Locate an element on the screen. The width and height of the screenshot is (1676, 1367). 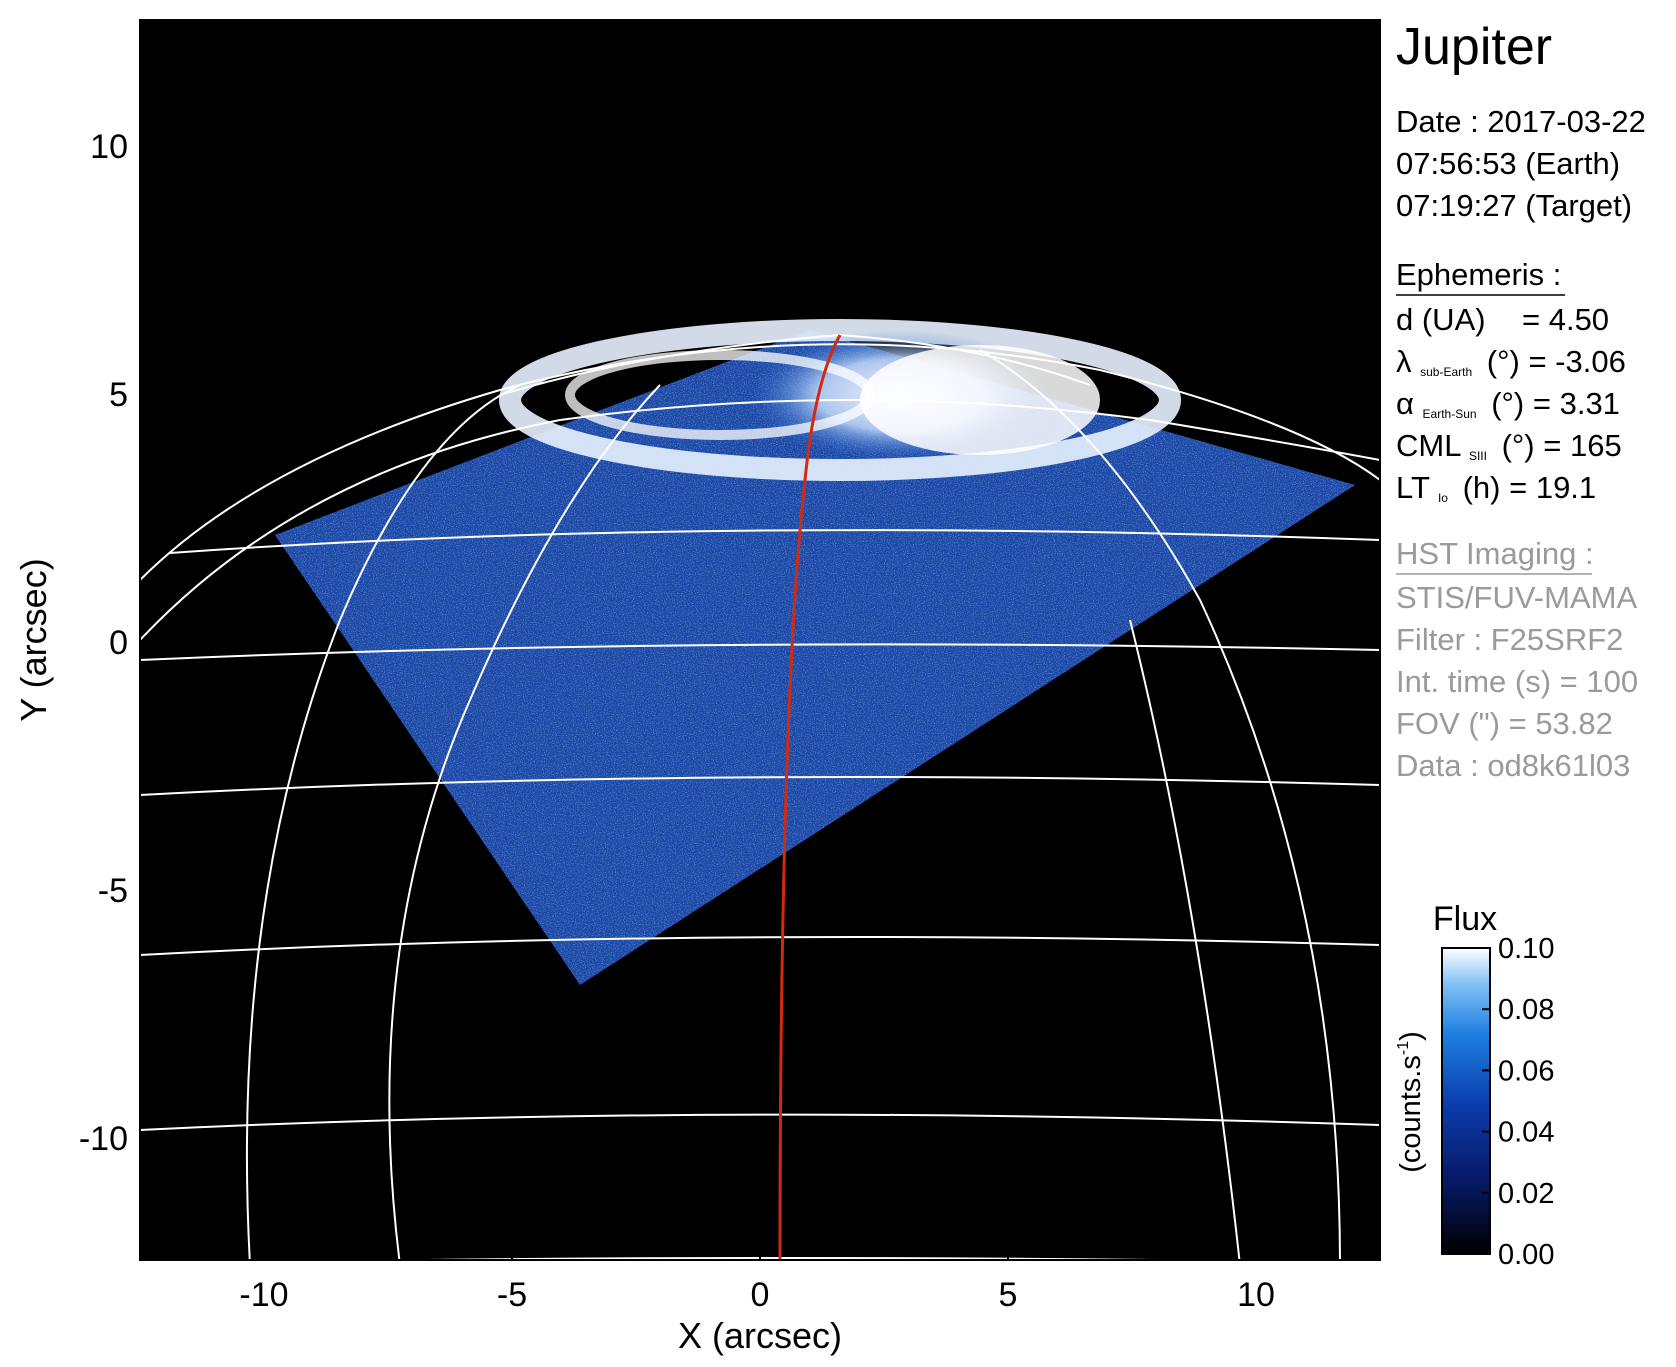
y-tick-label: 5 is located at coordinates (118, 395).